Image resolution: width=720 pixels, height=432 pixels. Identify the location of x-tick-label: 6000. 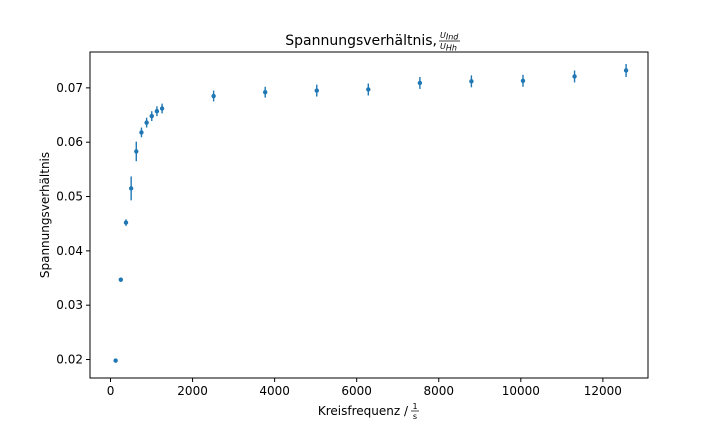
(356, 391).